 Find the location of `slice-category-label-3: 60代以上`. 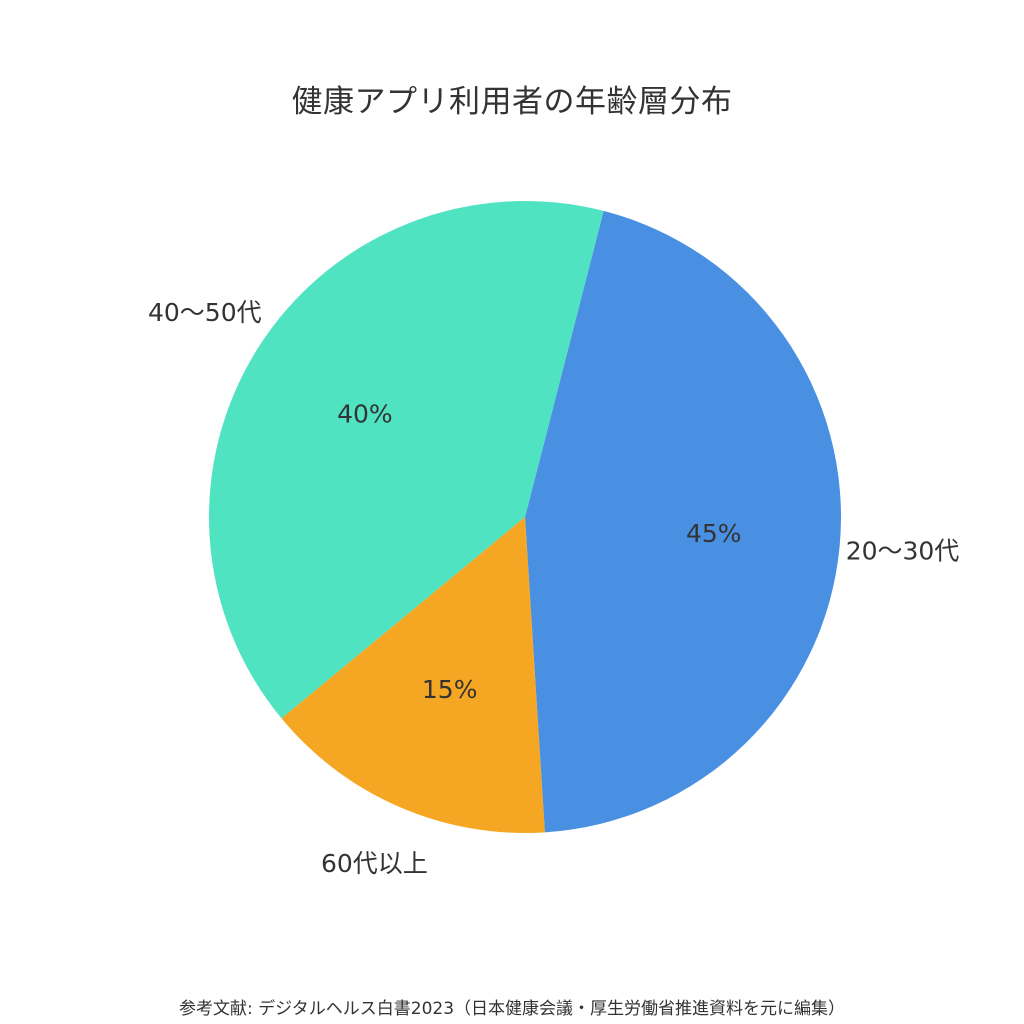

slice-category-label-3: 60代以上 is located at coordinates (374, 863).